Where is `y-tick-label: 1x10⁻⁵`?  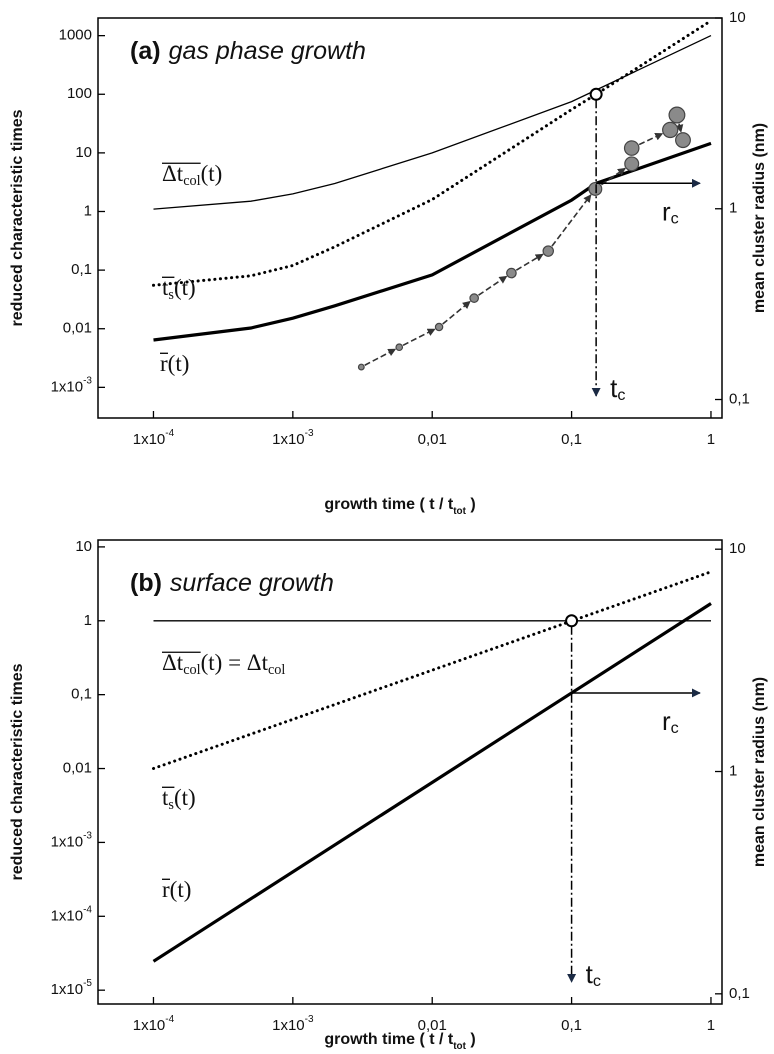
y-tick-label: 1x10⁻⁵ is located at coordinates (72, 988).